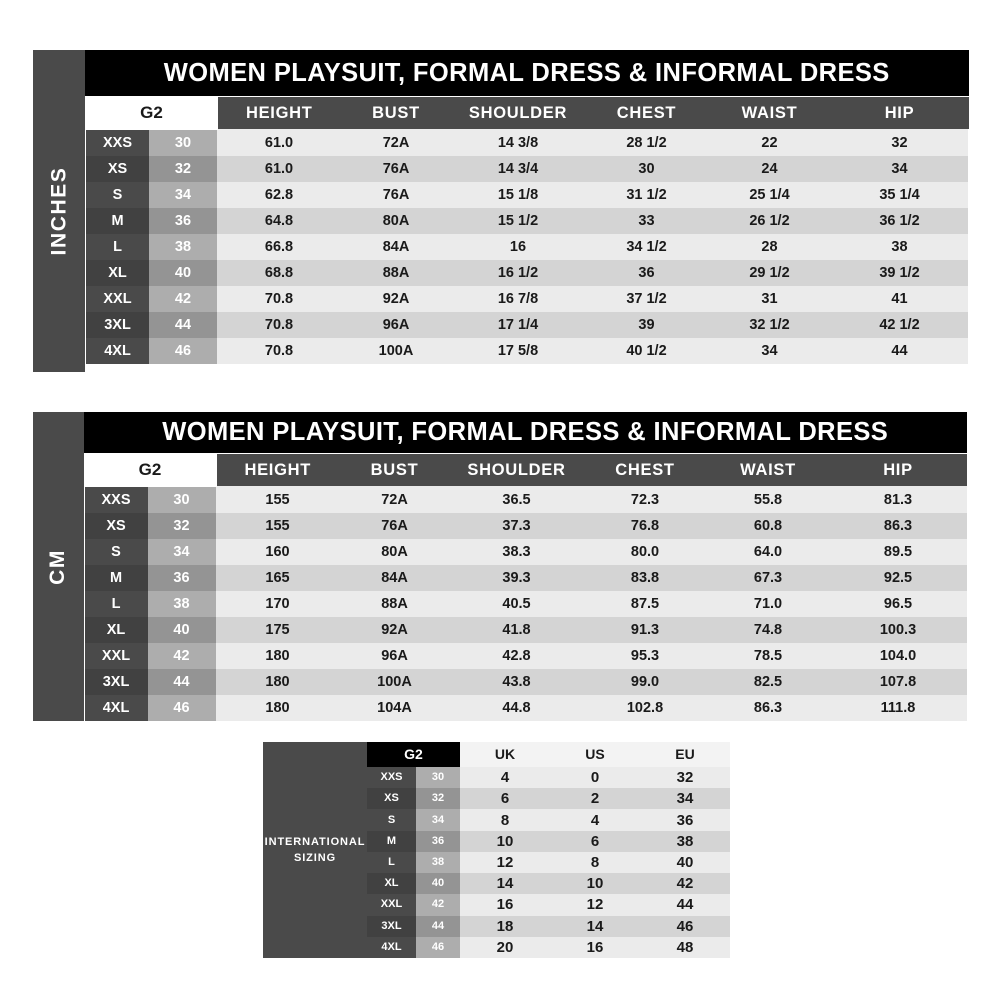 The width and height of the screenshot is (1000, 1000). I want to click on international-cell: 4, so click(595, 820).